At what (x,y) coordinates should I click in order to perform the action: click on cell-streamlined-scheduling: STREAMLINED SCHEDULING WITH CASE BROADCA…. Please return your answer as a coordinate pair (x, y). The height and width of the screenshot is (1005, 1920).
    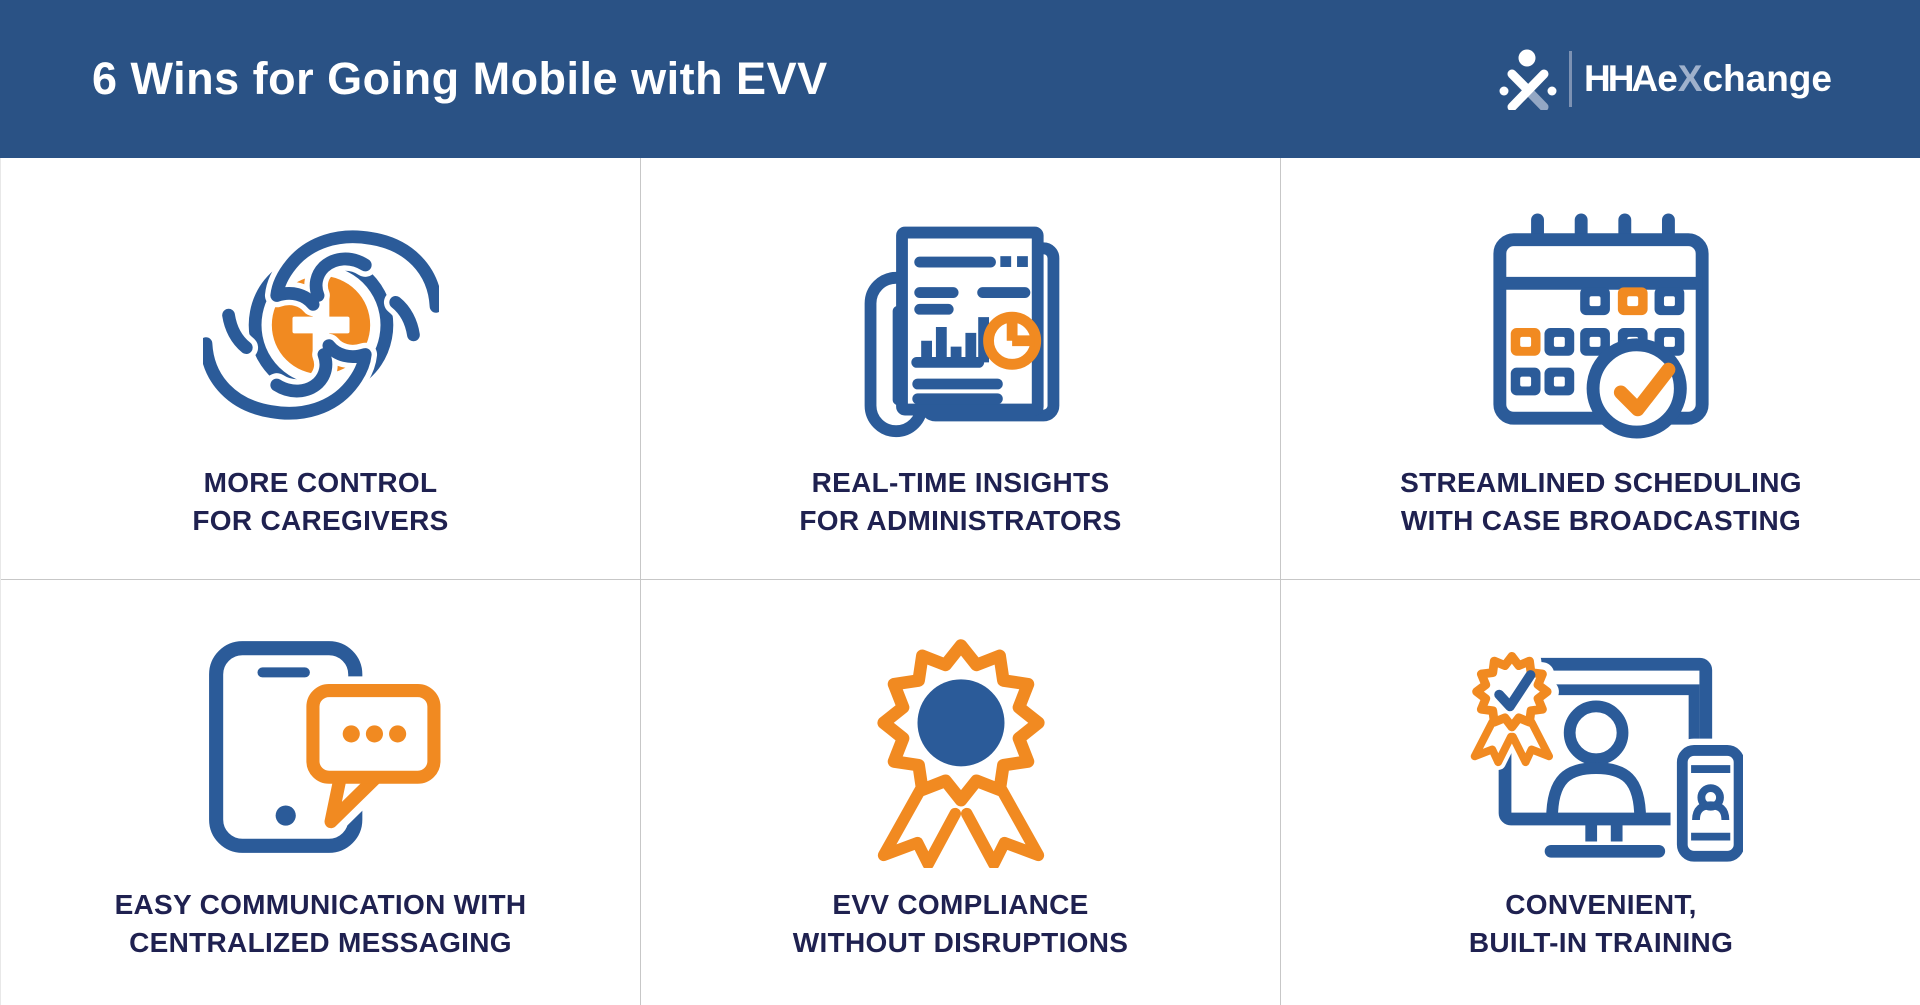
    Looking at the image, I should click on (1600, 369).